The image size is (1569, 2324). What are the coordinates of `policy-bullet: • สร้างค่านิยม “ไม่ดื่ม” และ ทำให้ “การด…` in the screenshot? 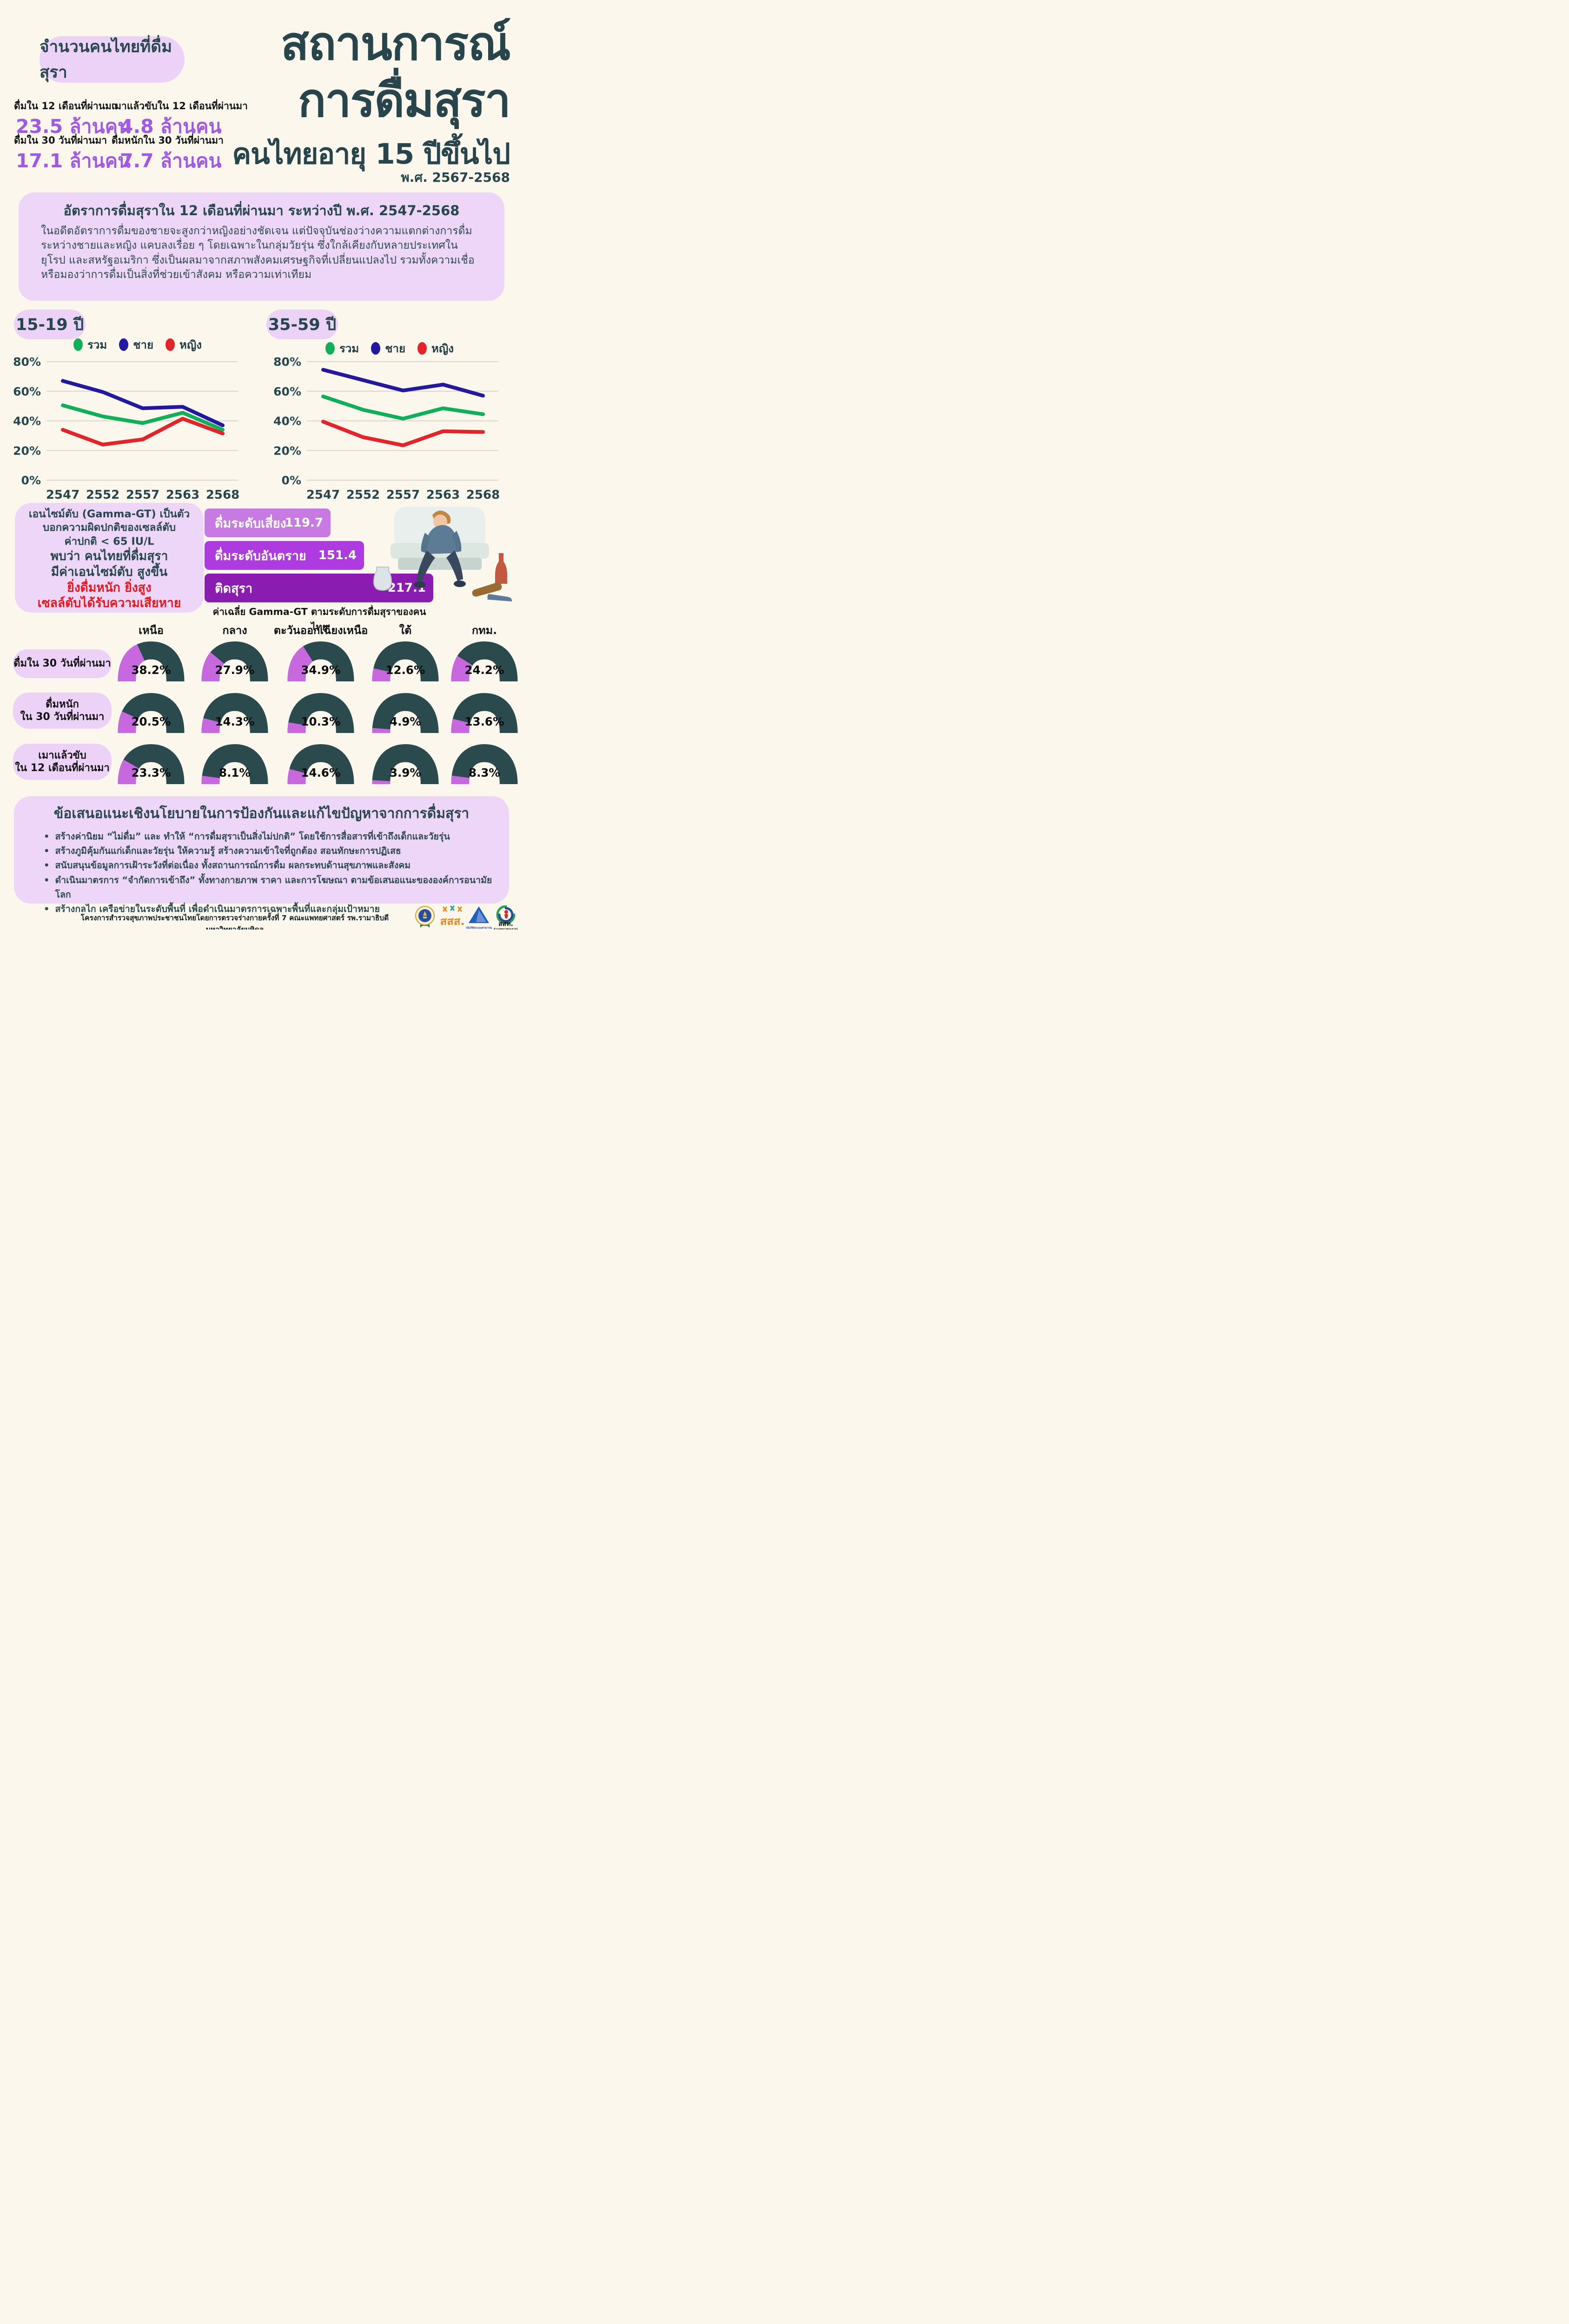 It's located at (269, 836).